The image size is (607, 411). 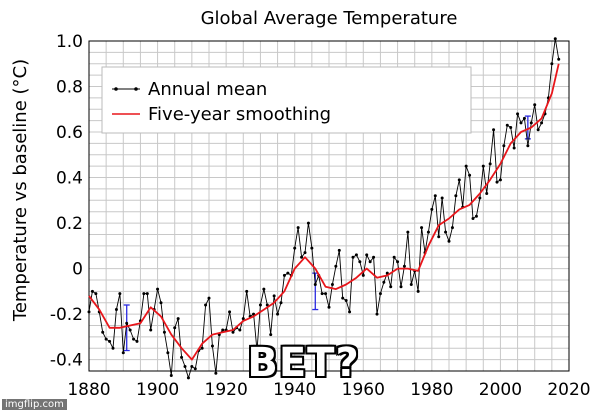 I want to click on x-tick-label: 1920, so click(x=226, y=390).